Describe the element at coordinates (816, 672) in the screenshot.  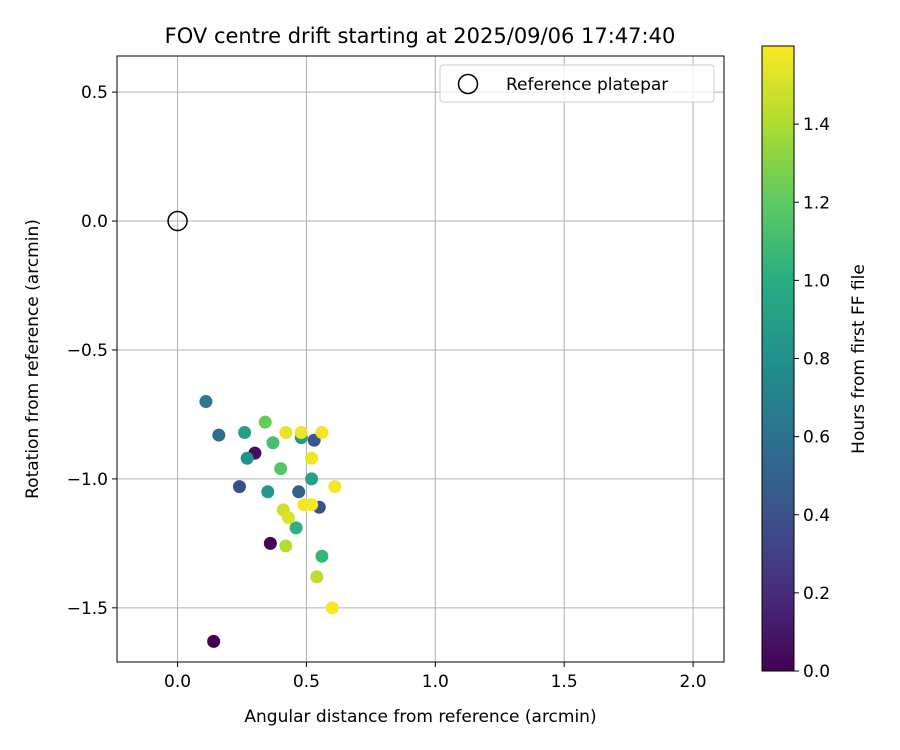
I see `colorbar-tick-label: 0.0` at that location.